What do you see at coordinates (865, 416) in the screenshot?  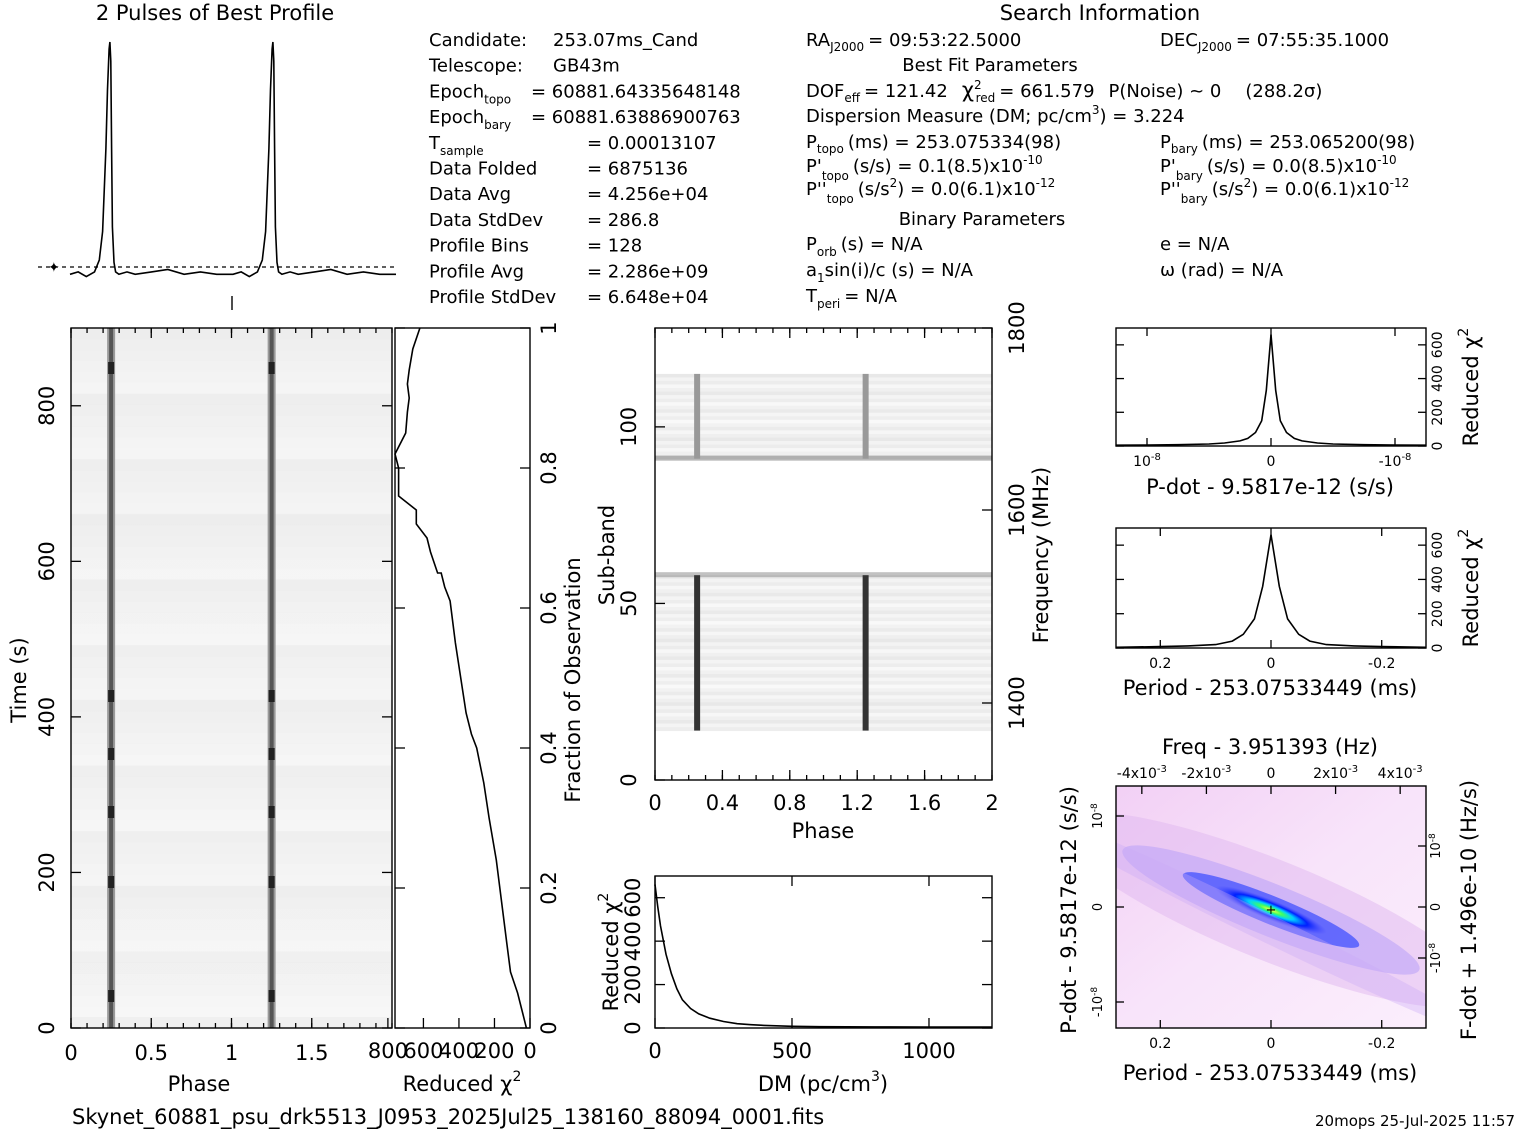 I see `subband-pulse` at bounding box center [865, 416].